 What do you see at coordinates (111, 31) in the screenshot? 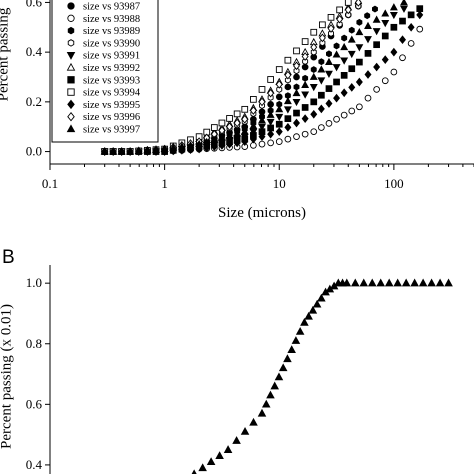
I see `legend-entry-label: size vs 93989` at bounding box center [111, 31].